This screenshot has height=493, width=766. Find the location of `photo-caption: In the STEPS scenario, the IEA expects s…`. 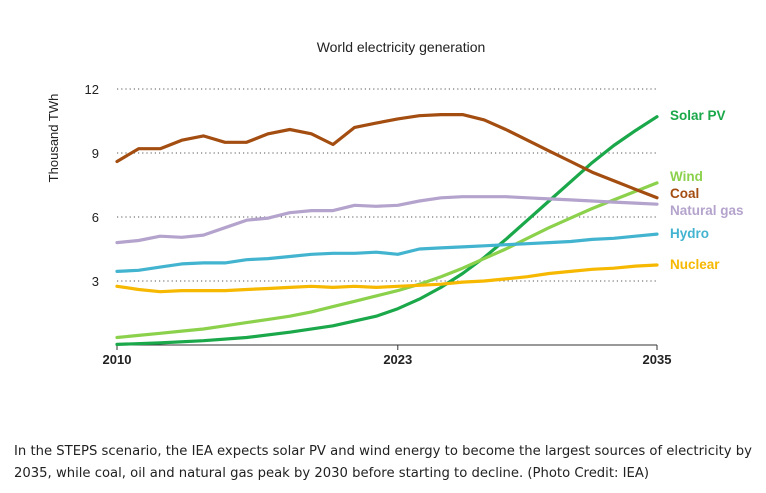

photo-caption: In the STEPS scenario, the IEA expects s… is located at coordinates (383, 462).